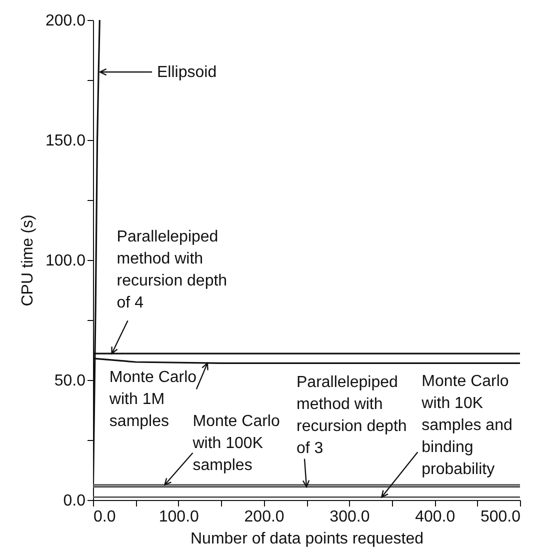  I want to click on y-tick-label: 50.0, so click(70, 381).